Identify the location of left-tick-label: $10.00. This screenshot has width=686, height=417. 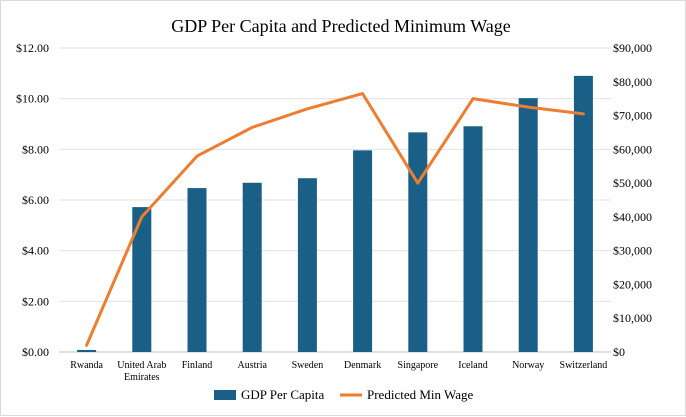
(32, 99).